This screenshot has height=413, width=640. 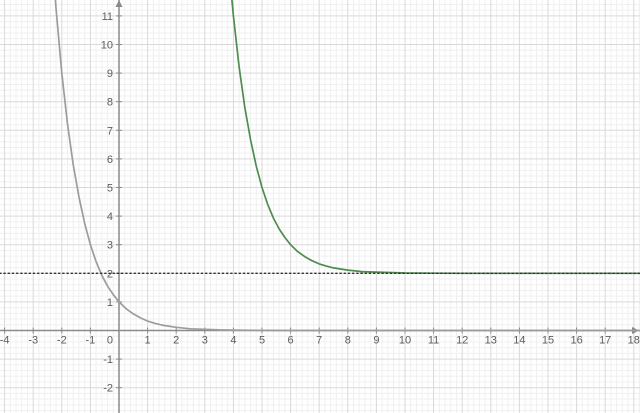 I want to click on y-tick-label: 2, so click(x=110, y=274).